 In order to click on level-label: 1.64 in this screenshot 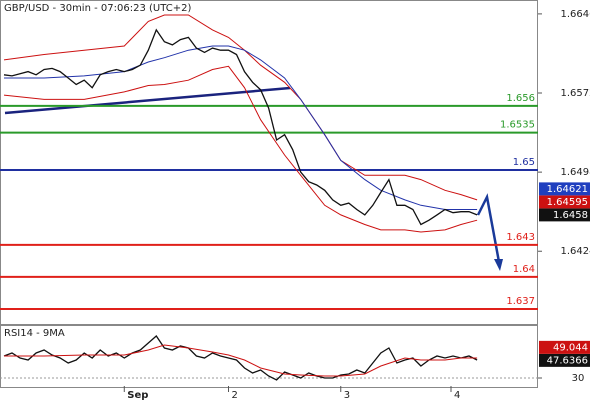, I will do `click(524, 269)`.